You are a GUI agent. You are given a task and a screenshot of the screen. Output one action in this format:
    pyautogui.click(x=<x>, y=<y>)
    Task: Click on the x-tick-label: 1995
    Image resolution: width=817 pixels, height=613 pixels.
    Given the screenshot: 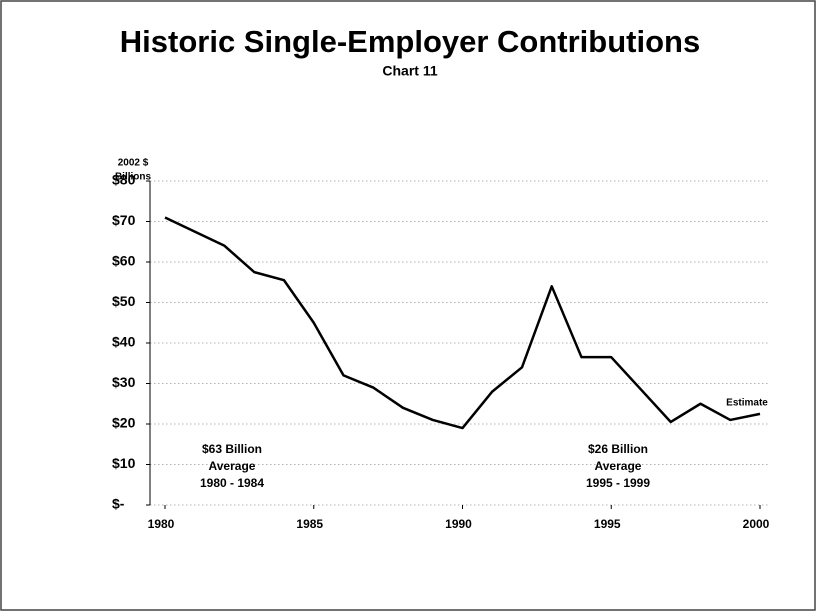 What is the action you would take?
    pyautogui.click(x=607, y=524)
    